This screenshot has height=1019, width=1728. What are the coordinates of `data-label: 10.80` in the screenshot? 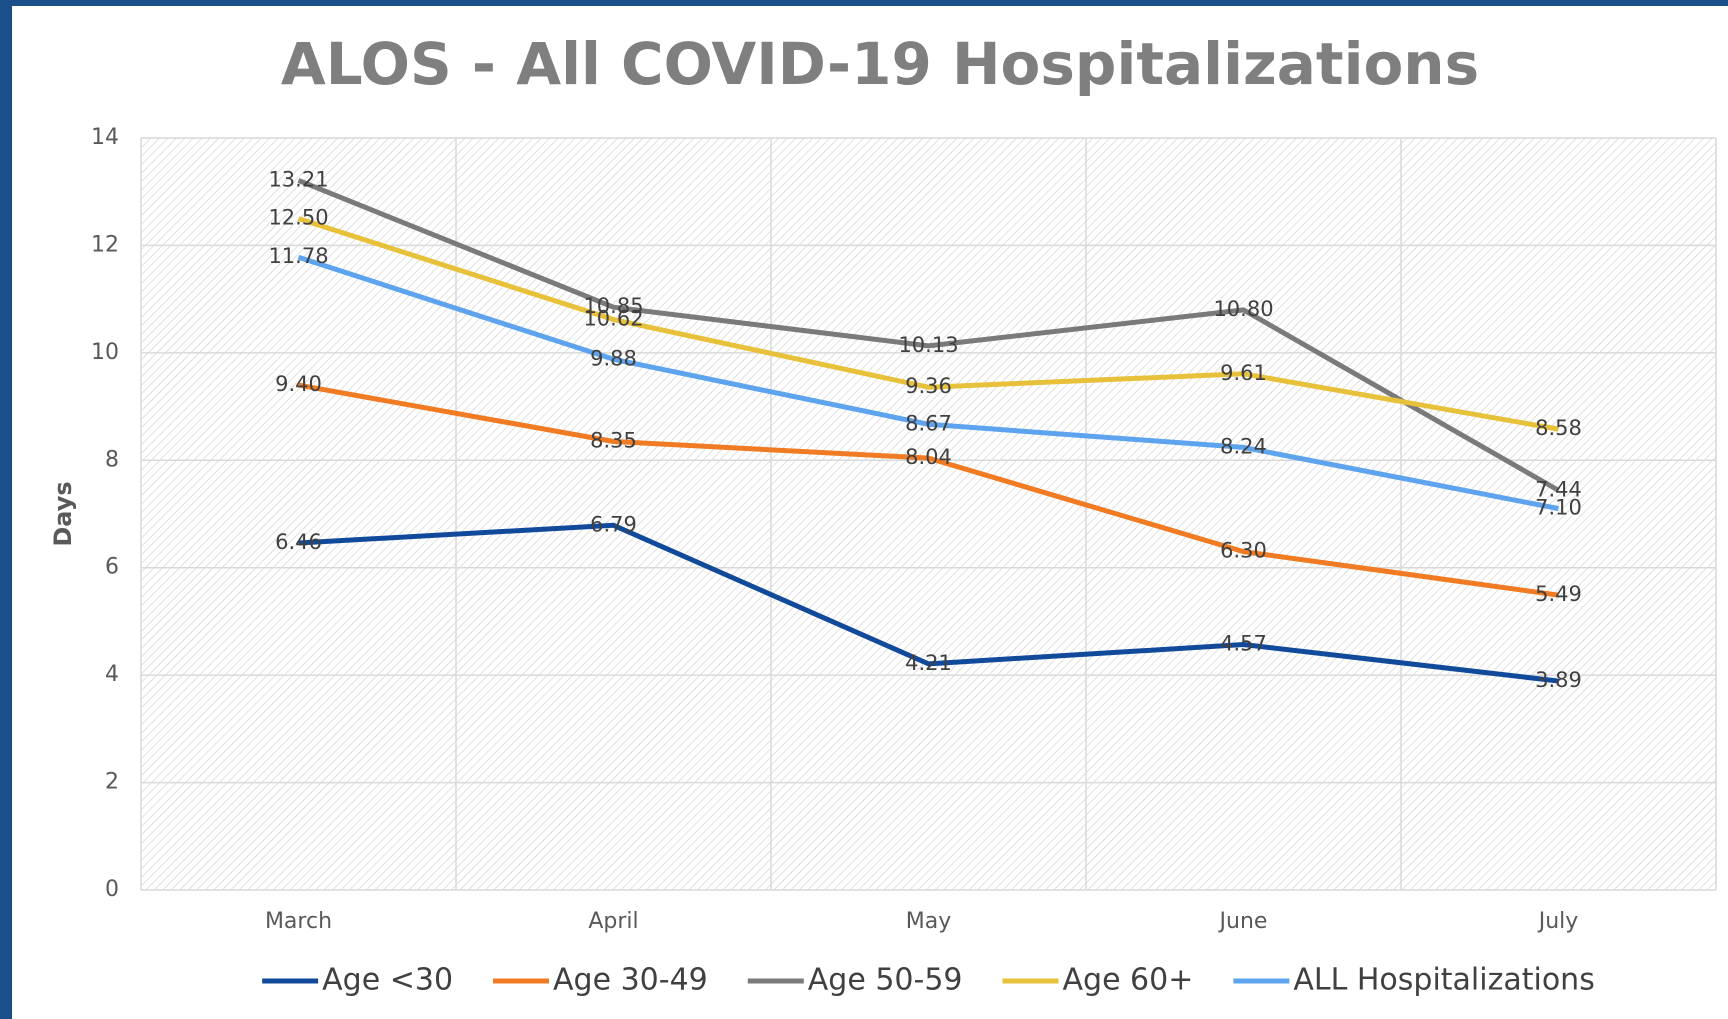 It's located at (1243, 309).